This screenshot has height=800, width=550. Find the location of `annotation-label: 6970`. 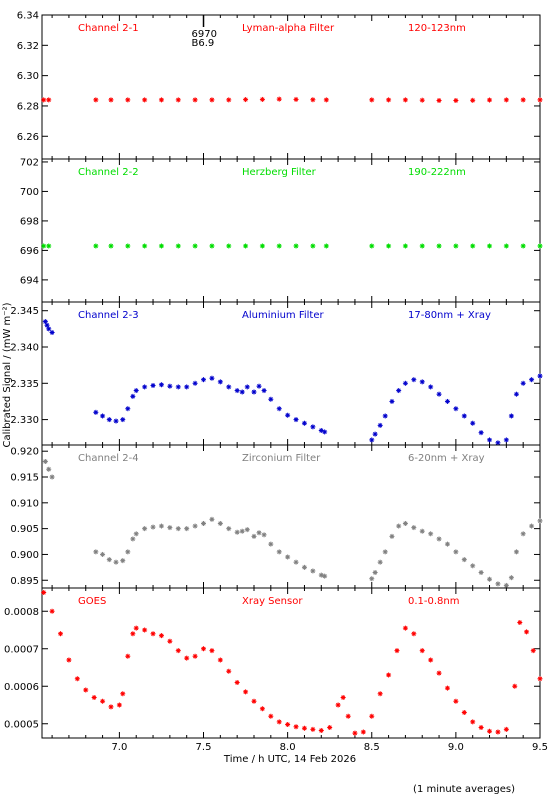

annotation-label: 6970 is located at coordinates (204, 34).